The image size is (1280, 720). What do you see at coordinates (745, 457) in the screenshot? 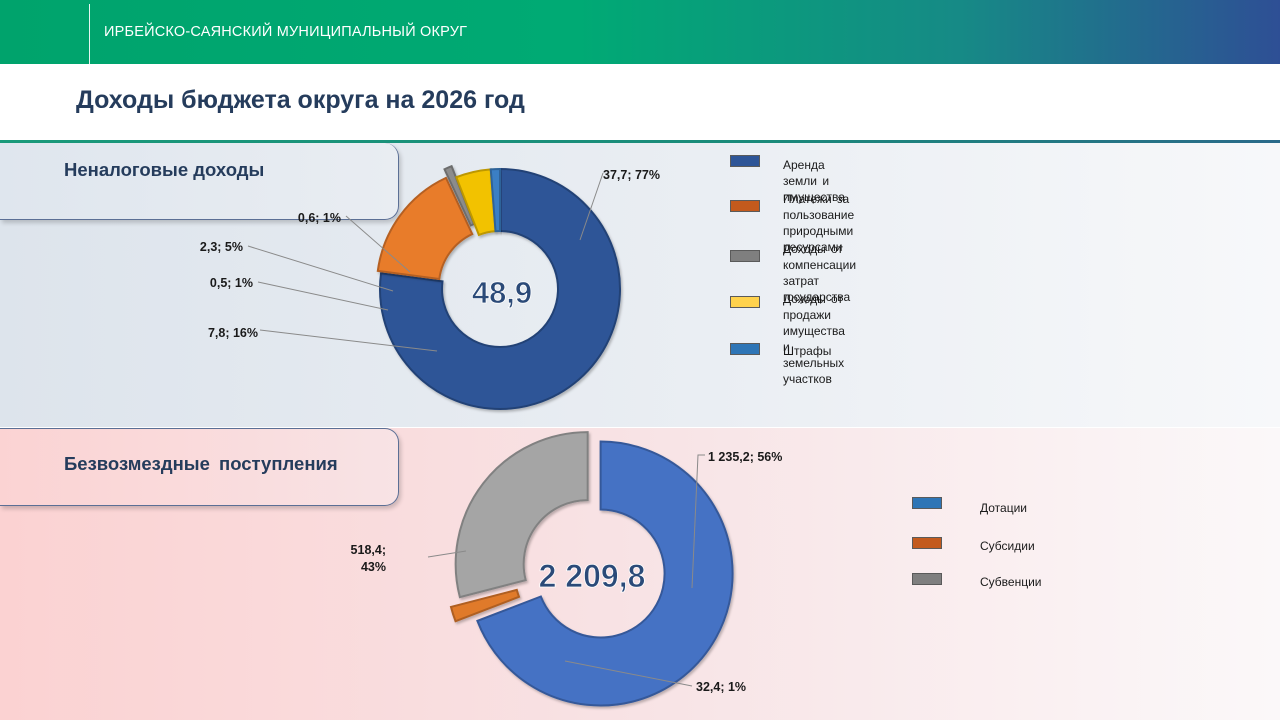
I see `data-label: 1 235,2; 56%` at bounding box center [745, 457].